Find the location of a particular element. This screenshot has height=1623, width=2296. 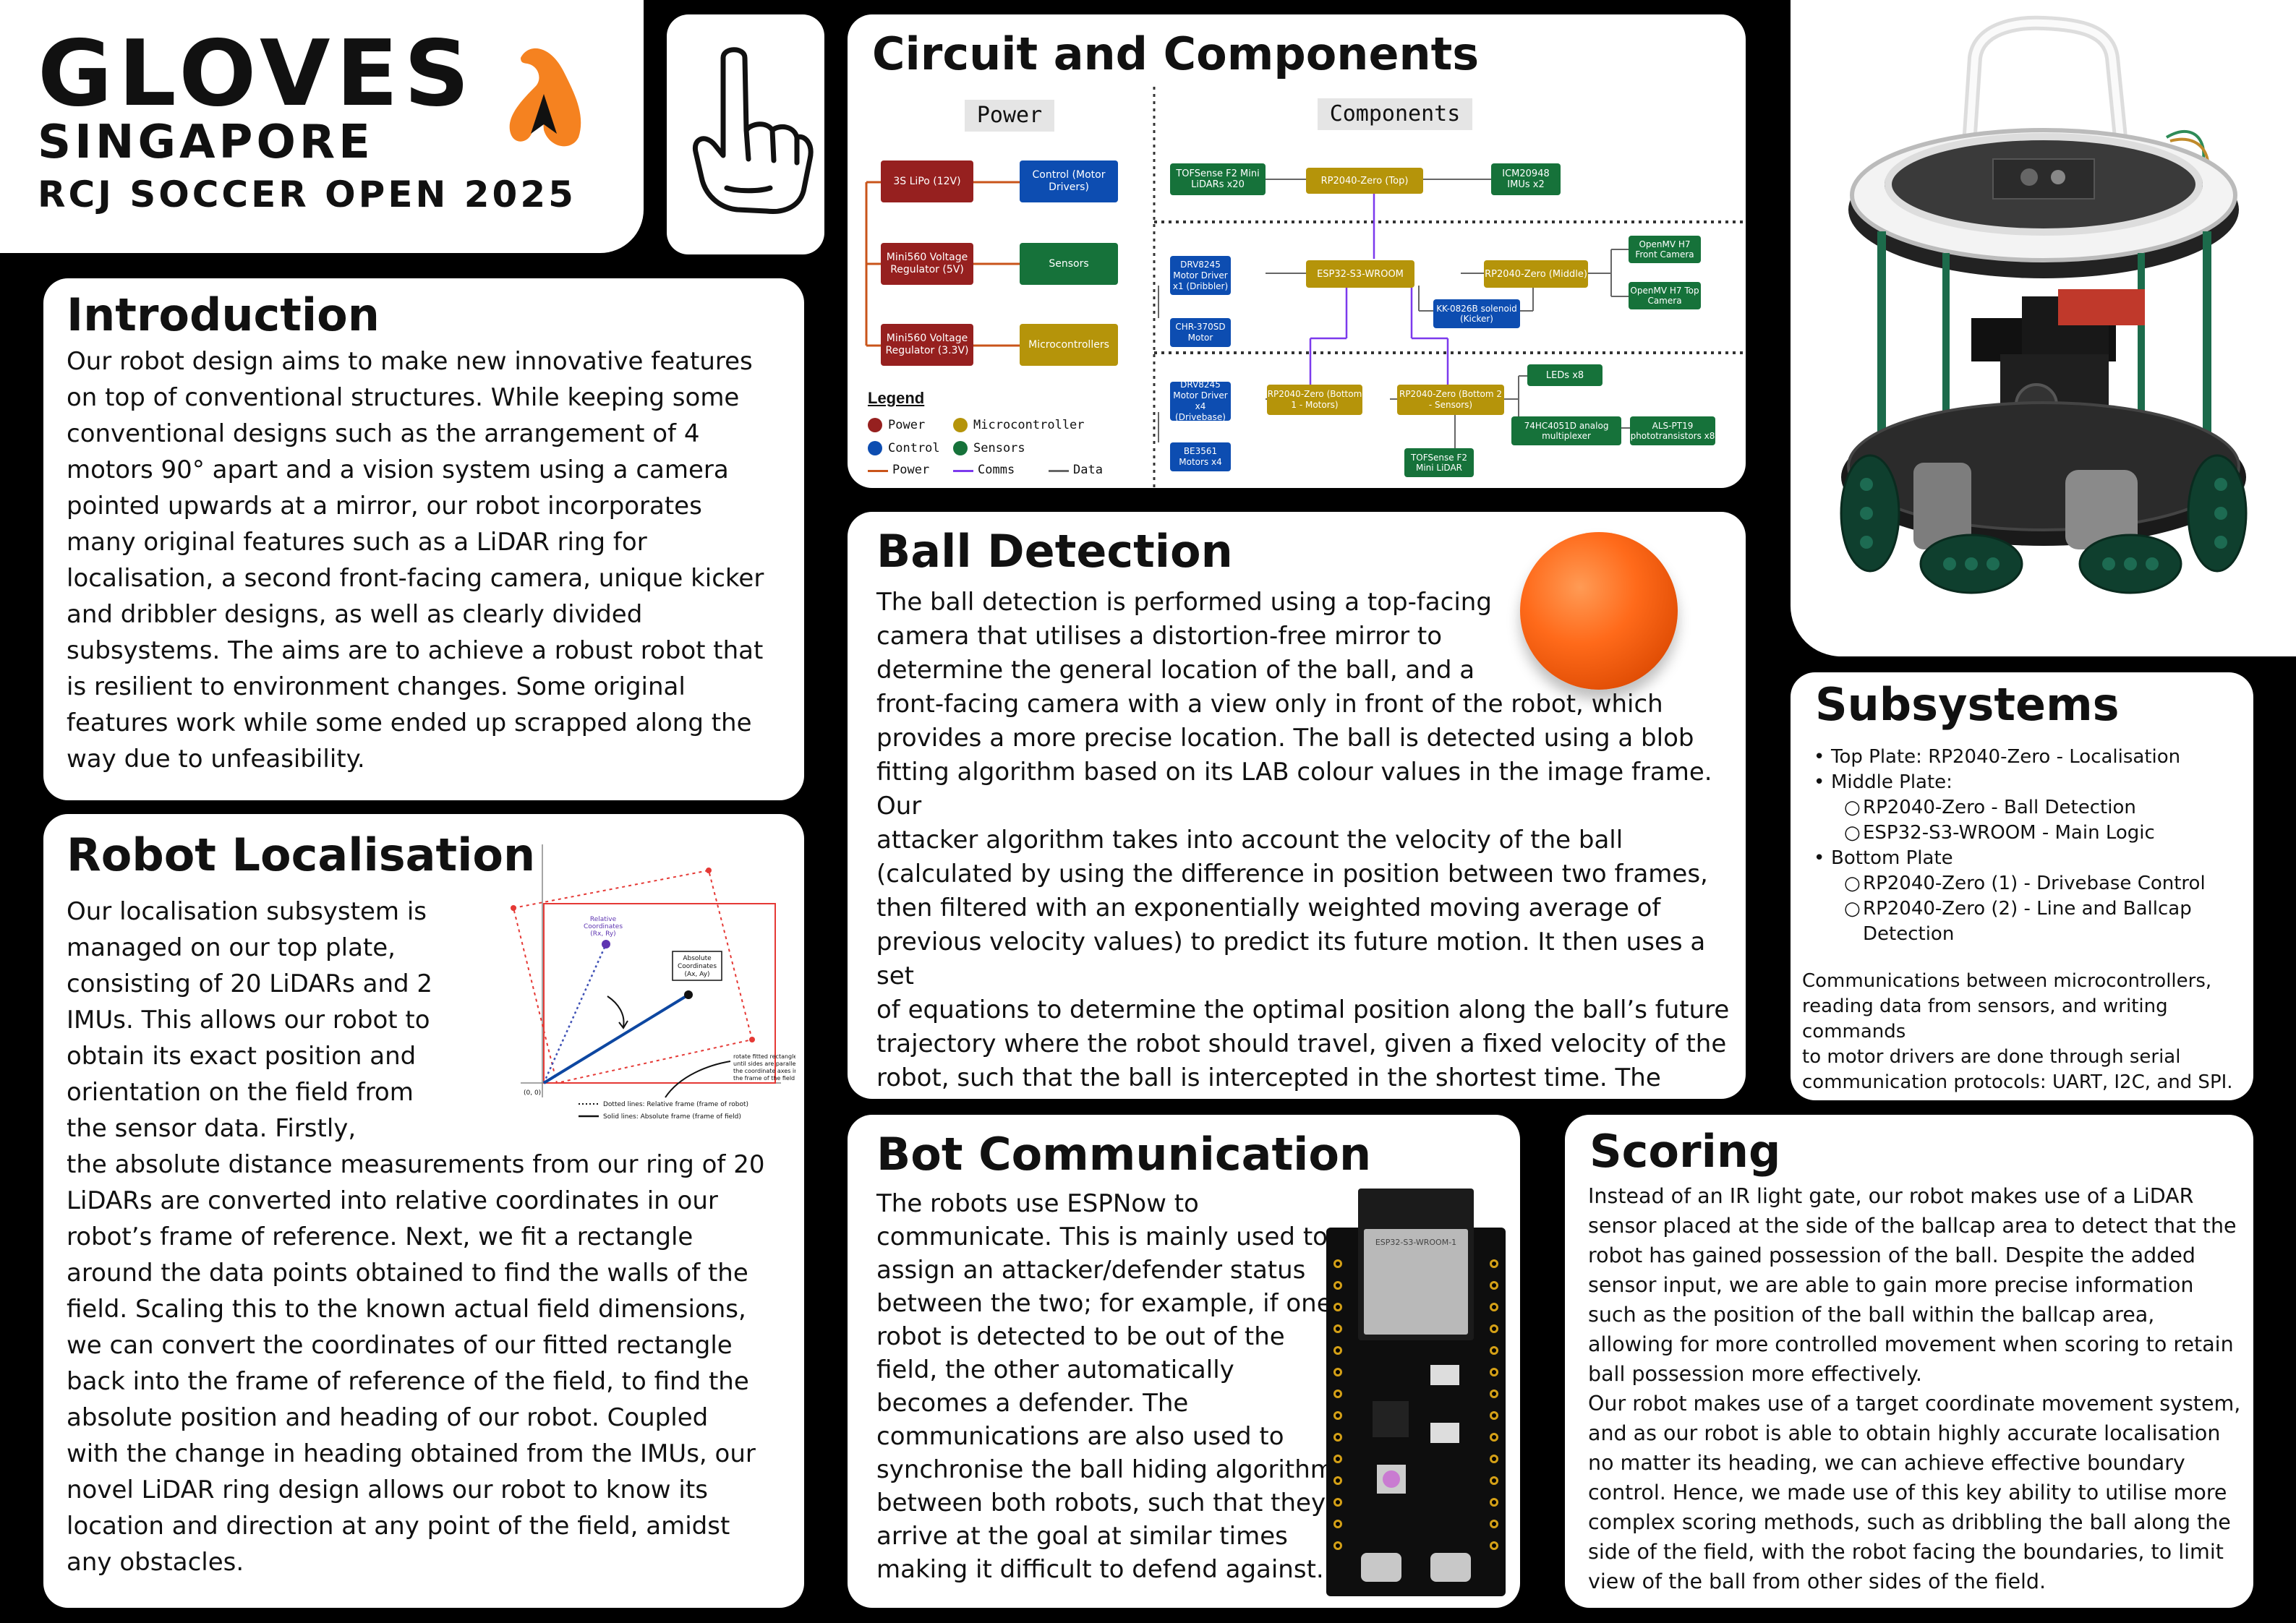

circuit-heading: Circuit and Components is located at coordinates (1176, 53).